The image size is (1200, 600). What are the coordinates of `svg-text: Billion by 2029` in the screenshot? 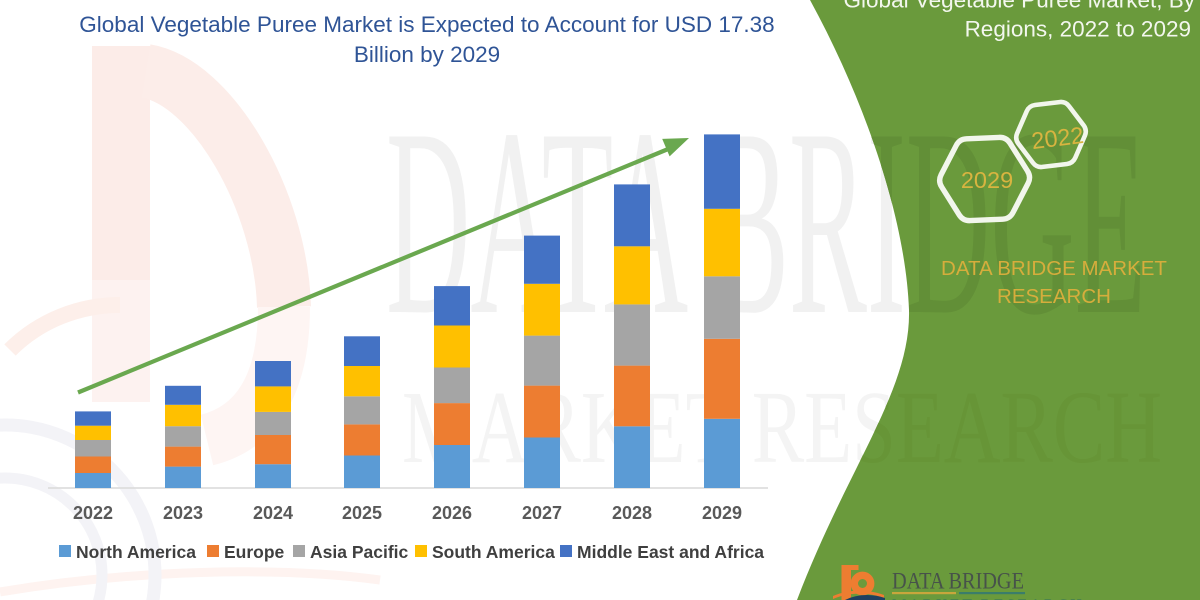 It's located at (427, 54).